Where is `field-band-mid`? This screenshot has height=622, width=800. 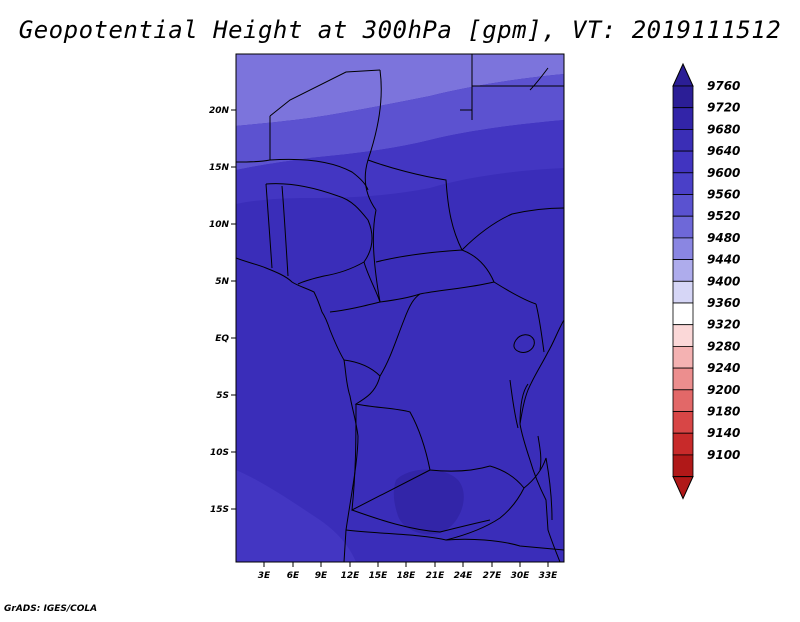
field-band-mid is located at coordinates (400, 162).